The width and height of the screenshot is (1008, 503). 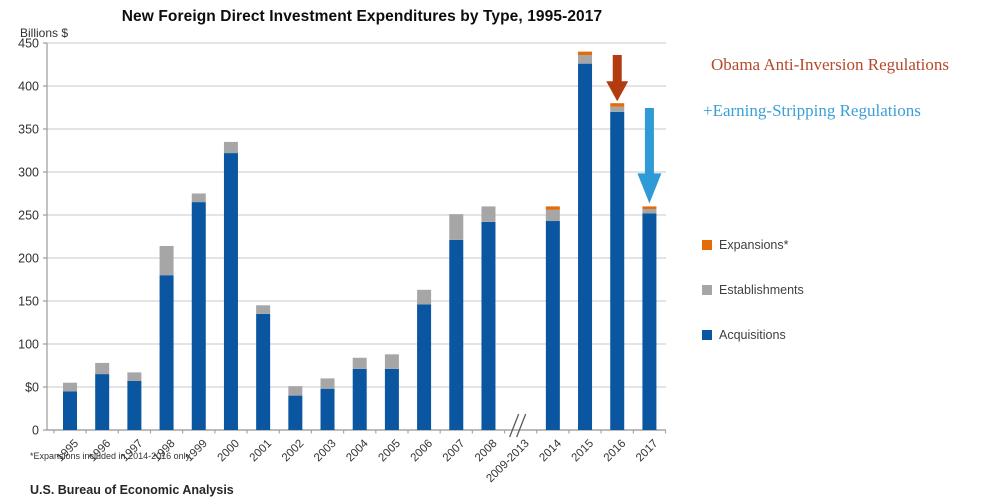 What do you see at coordinates (424, 297) in the screenshot?
I see `bar-segment-2006-establishments` at bounding box center [424, 297].